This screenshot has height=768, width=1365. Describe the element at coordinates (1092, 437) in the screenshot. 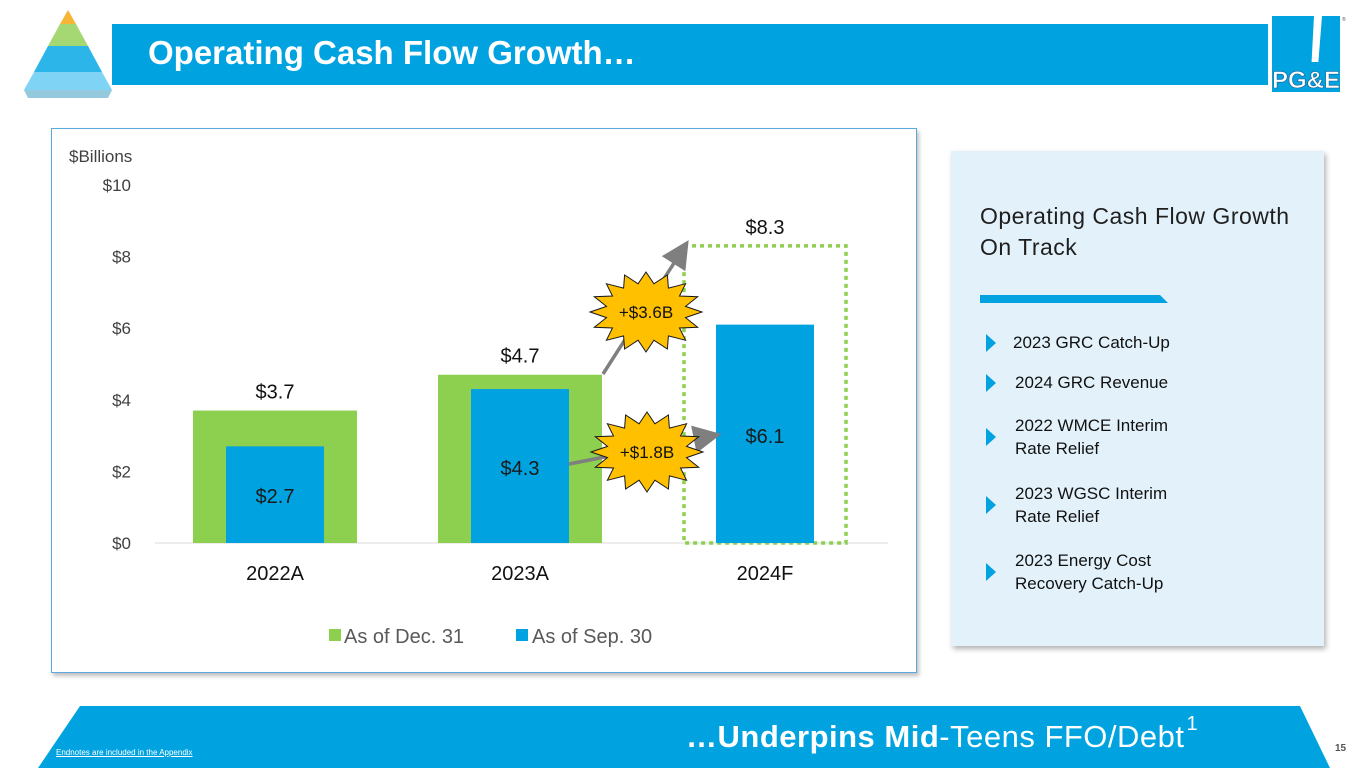

I see `bullet-text: 2022 WMCE Interim Rate Relief` at that location.